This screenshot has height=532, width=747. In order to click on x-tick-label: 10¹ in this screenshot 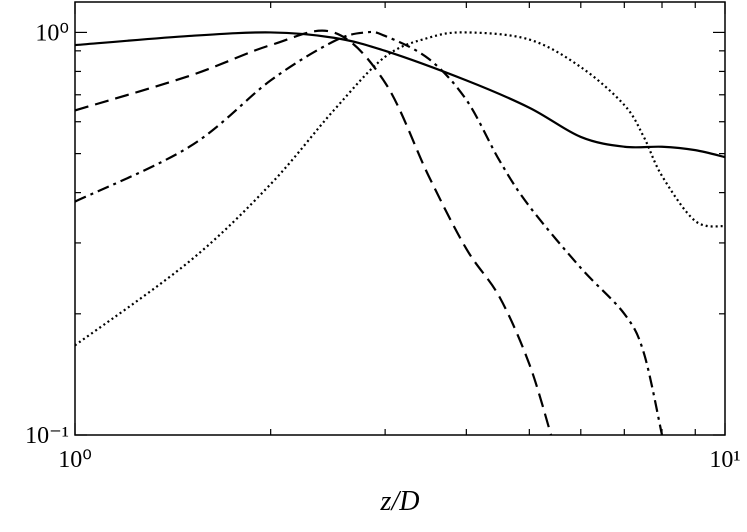, I will do `click(724, 460)`.